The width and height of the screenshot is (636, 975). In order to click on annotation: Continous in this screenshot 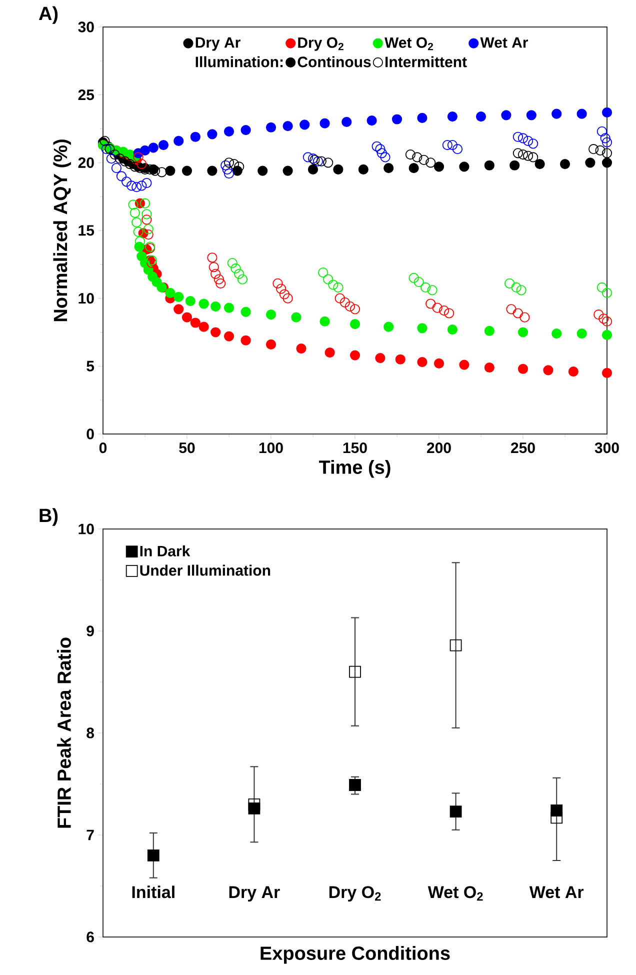, I will do `click(334, 62)`.